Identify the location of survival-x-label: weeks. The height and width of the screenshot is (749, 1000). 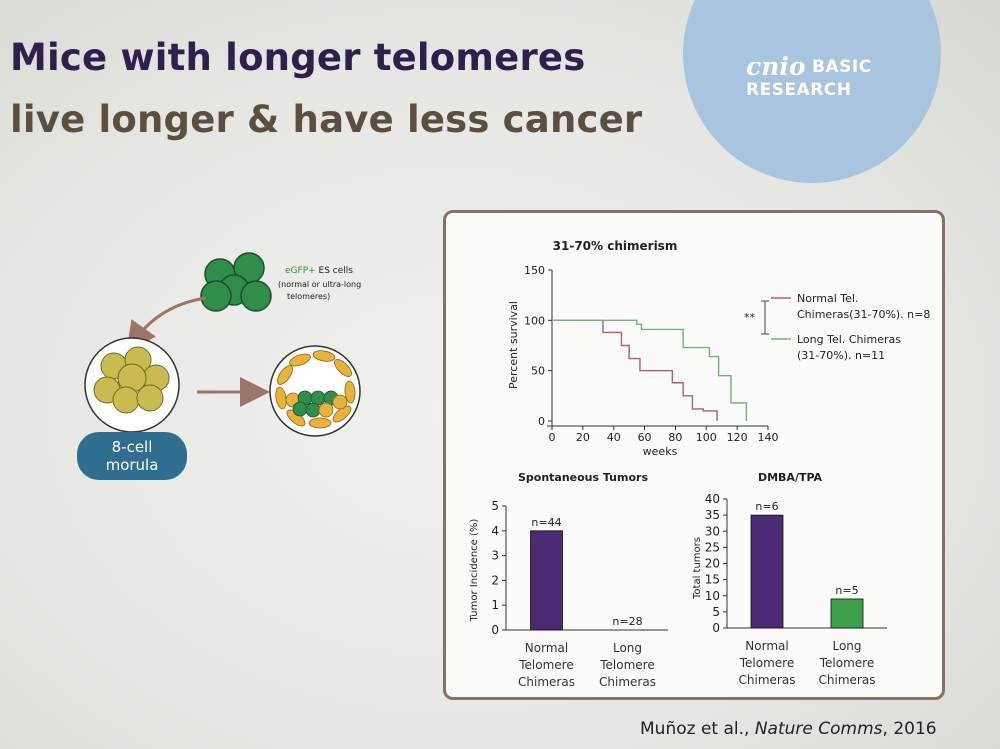
(660, 451).